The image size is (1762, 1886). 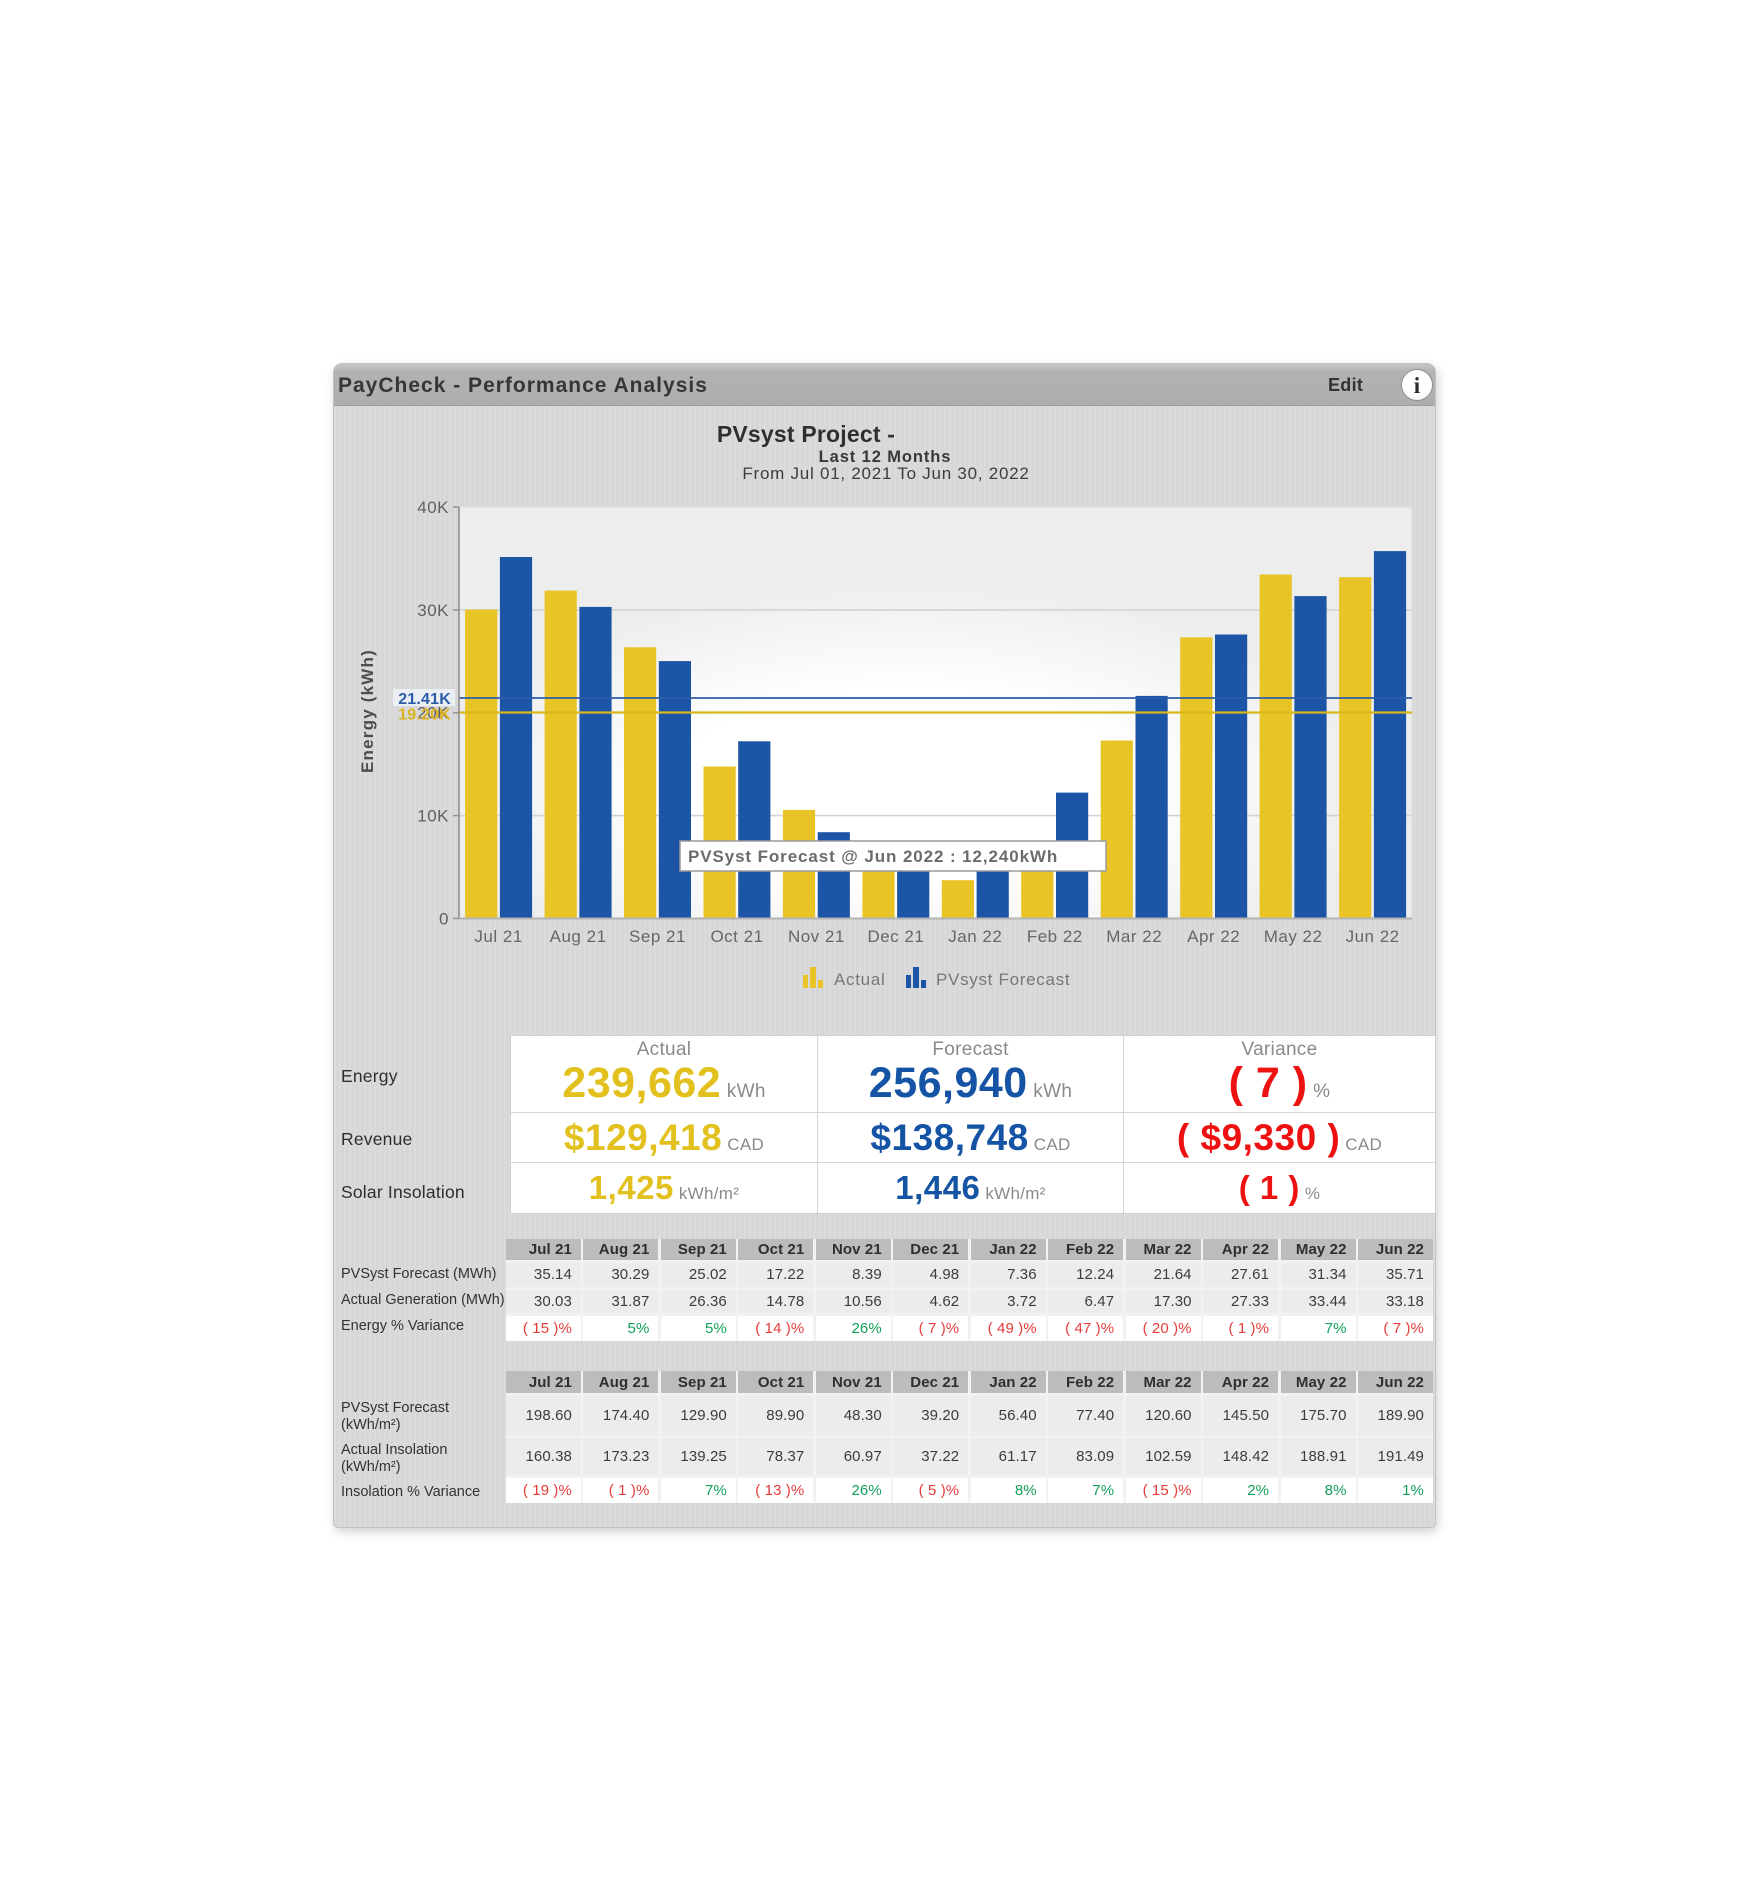 What do you see at coordinates (433, 816) in the screenshot?
I see `svg-text: 10K` at bounding box center [433, 816].